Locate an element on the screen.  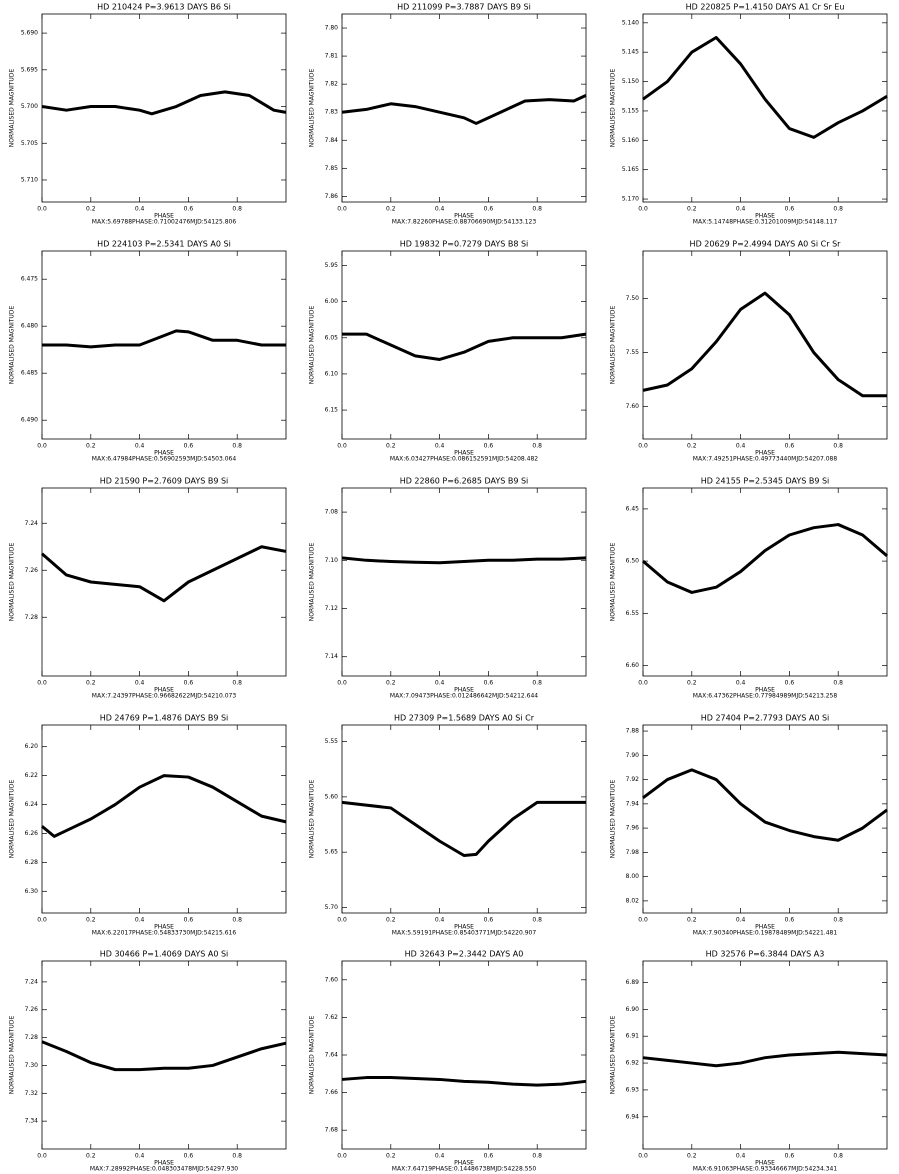
chart-title: HD 27404 P=2.7793 DAYS A0 Si is located at coordinates (765, 718).